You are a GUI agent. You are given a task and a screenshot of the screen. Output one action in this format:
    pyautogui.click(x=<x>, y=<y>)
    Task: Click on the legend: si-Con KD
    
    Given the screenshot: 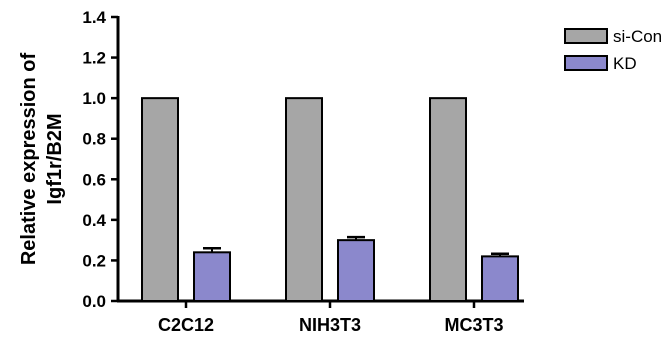 What is the action you would take?
    pyautogui.click(x=613, y=50)
    